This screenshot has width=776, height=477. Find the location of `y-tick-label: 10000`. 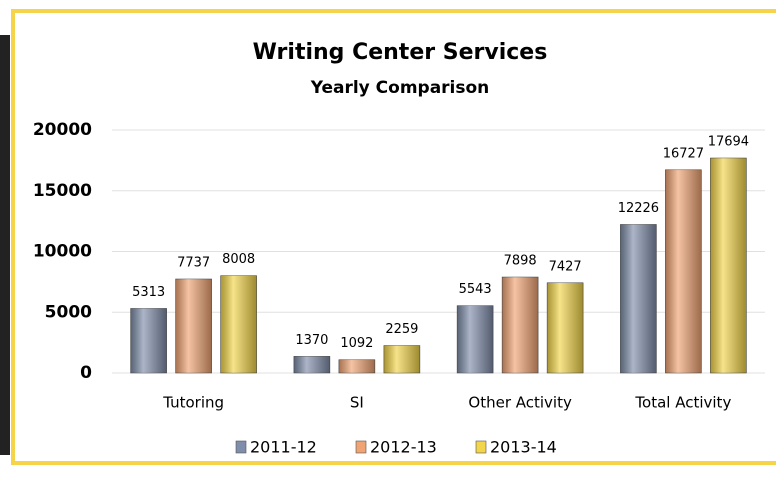

y-tick-label: 10000 is located at coordinates (62, 252).